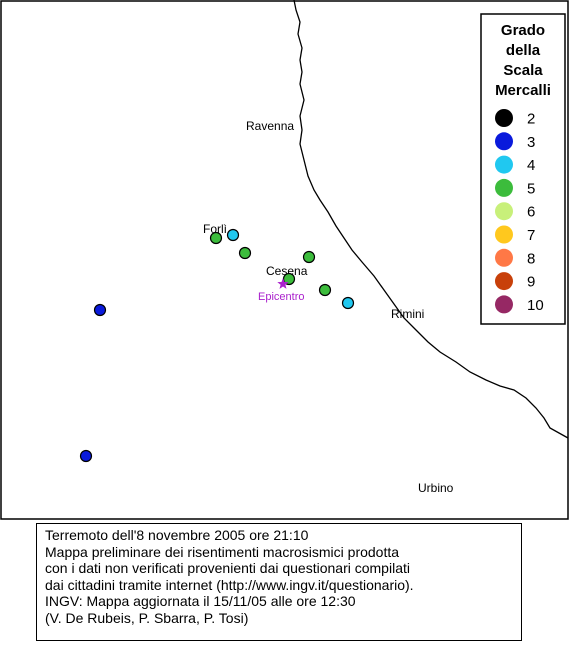  I want to click on city-label: Urbino, so click(436, 488).